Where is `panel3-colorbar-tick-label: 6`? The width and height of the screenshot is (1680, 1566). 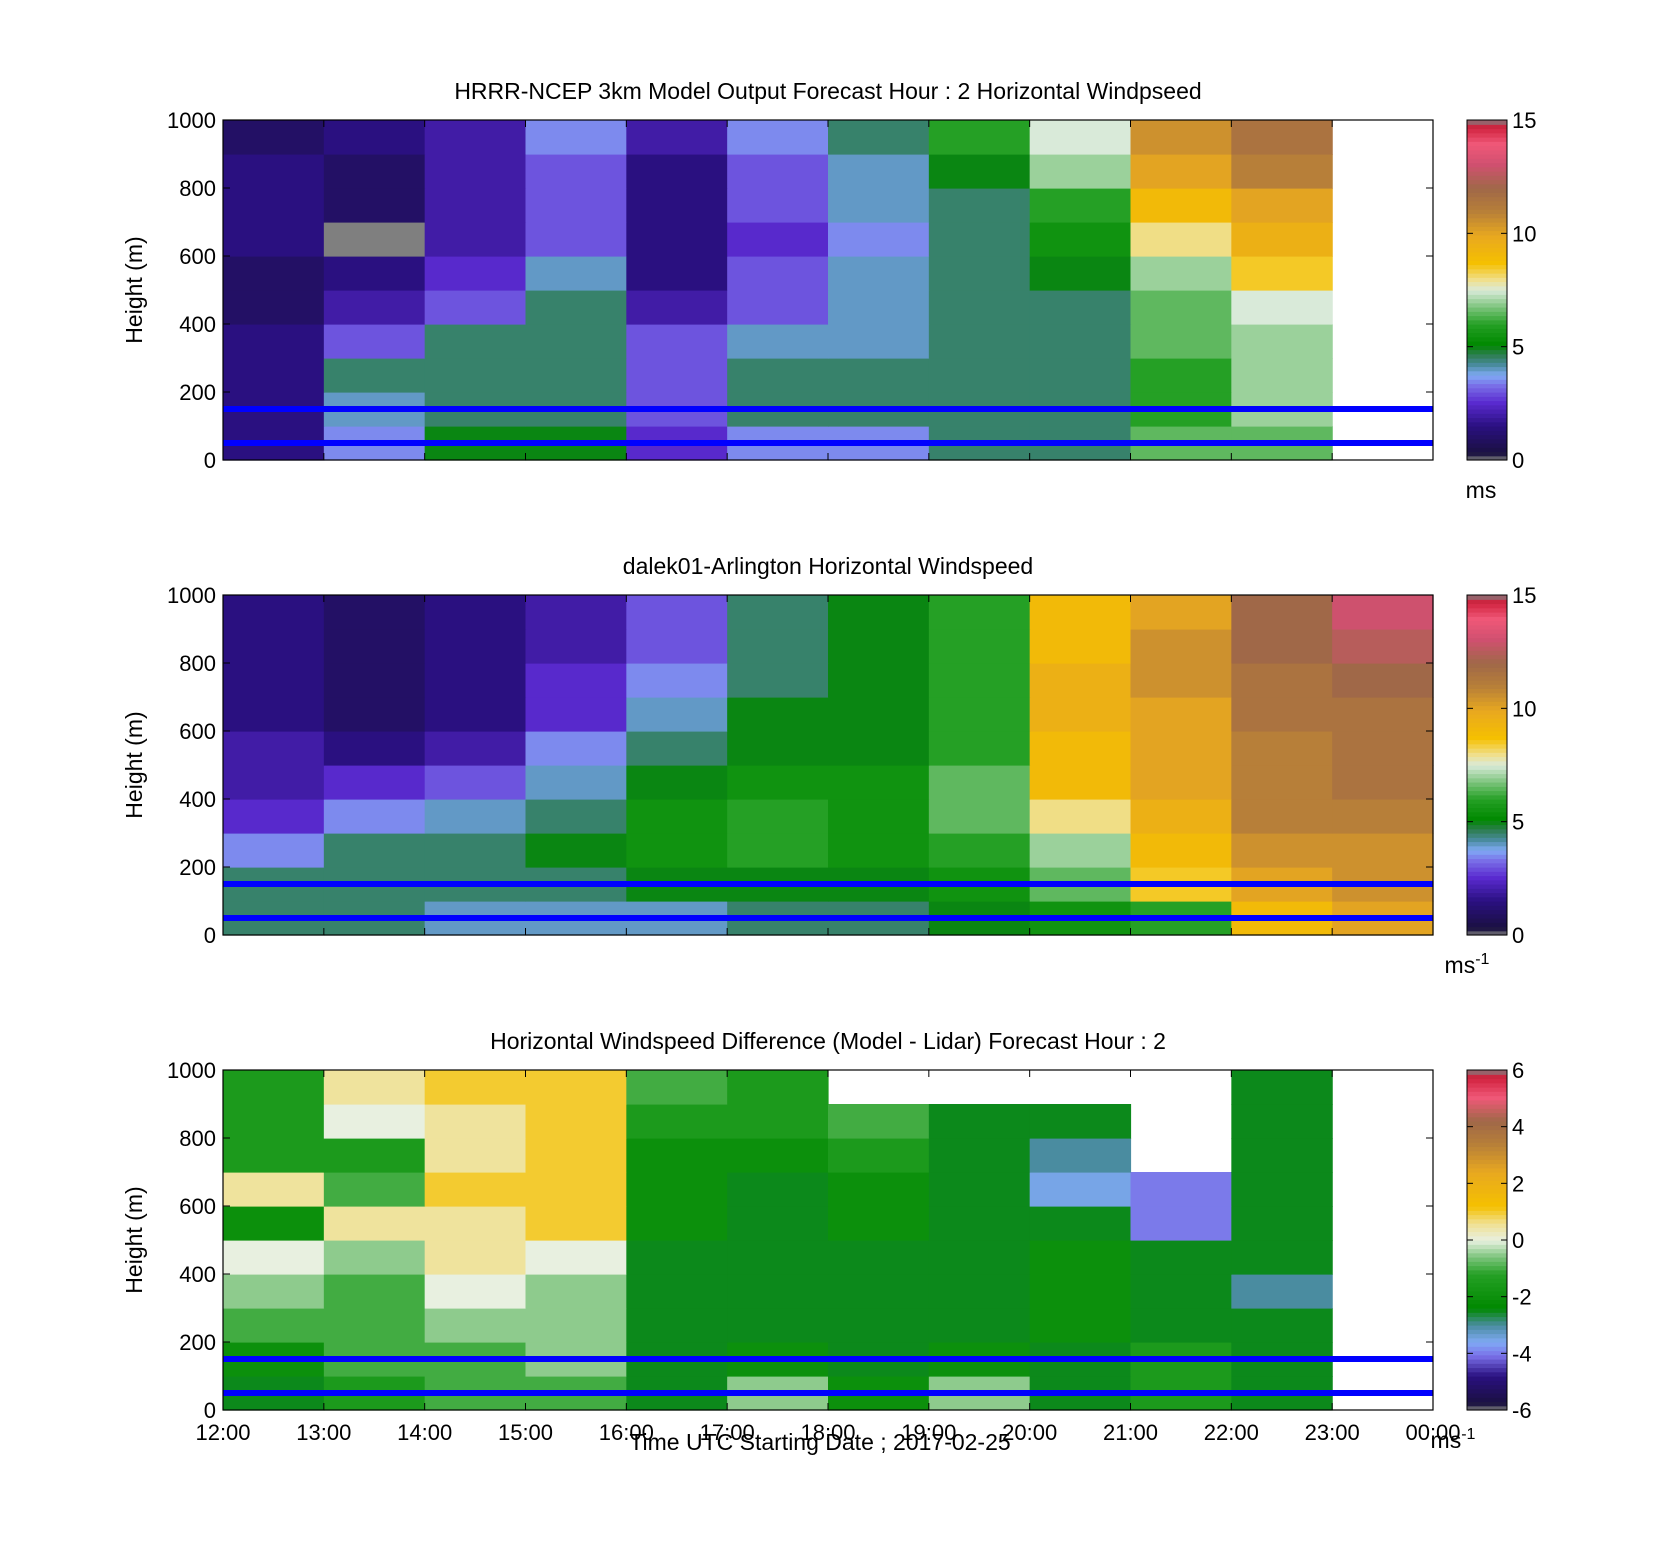
panel3-colorbar-tick-label: 6 is located at coordinates (1518, 1070).